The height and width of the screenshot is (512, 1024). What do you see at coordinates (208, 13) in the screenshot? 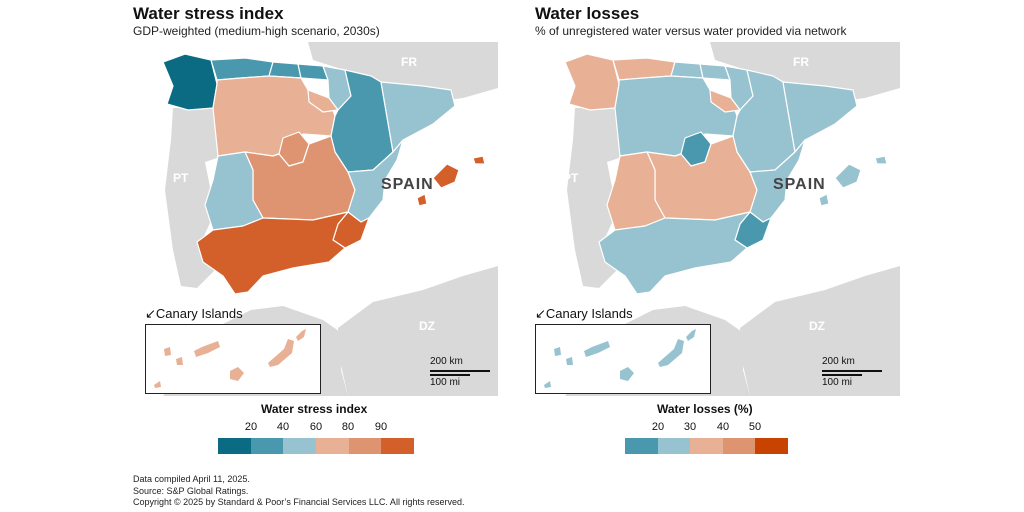
I see `panel-title: Water stress index` at bounding box center [208, 13].